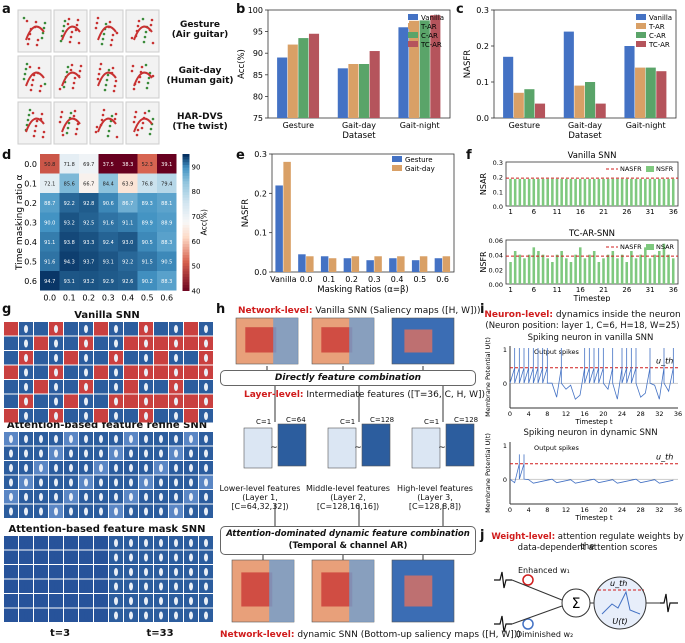  I want to click on heatmap-value: 93.8, so click(69, 243).